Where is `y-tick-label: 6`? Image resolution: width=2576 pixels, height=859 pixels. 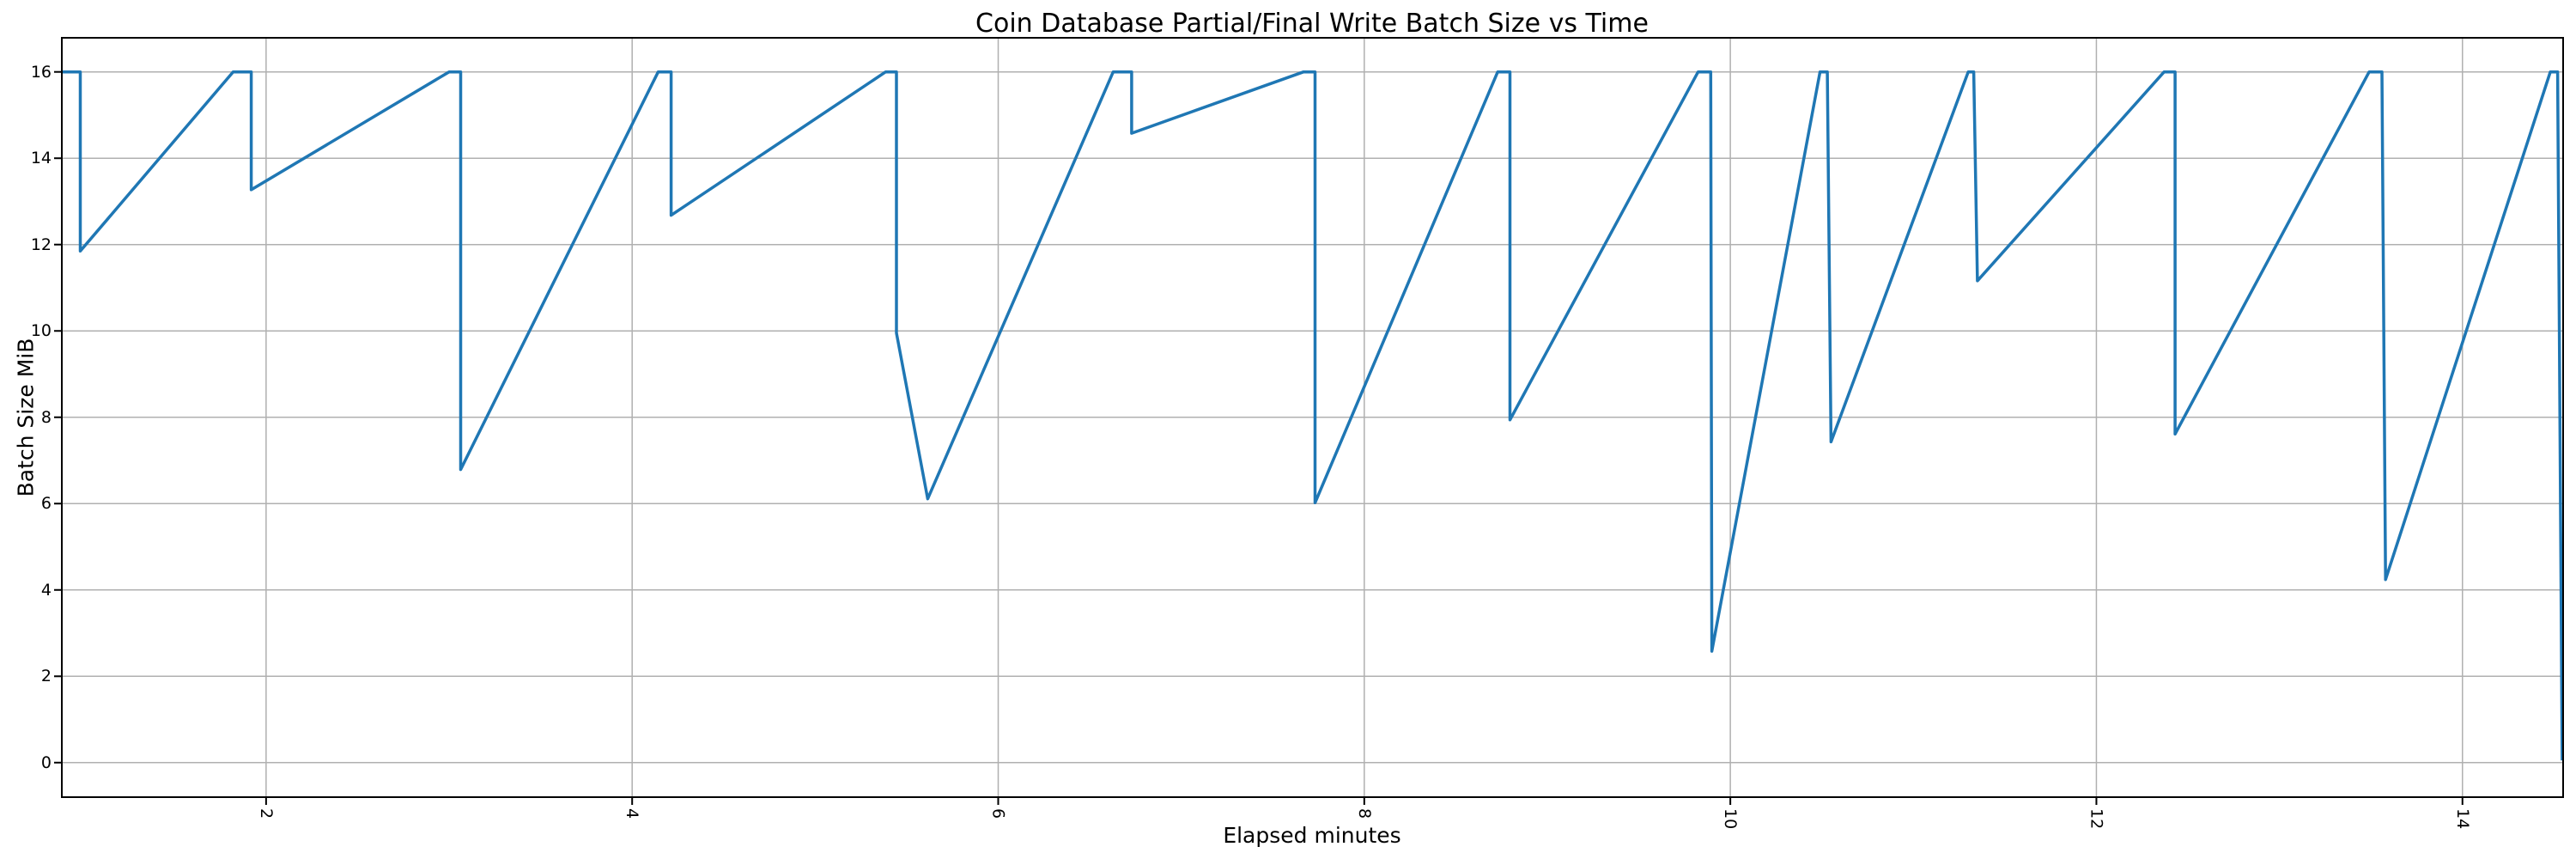 y-tick-label: 6 is located at coordinates (46, 504).